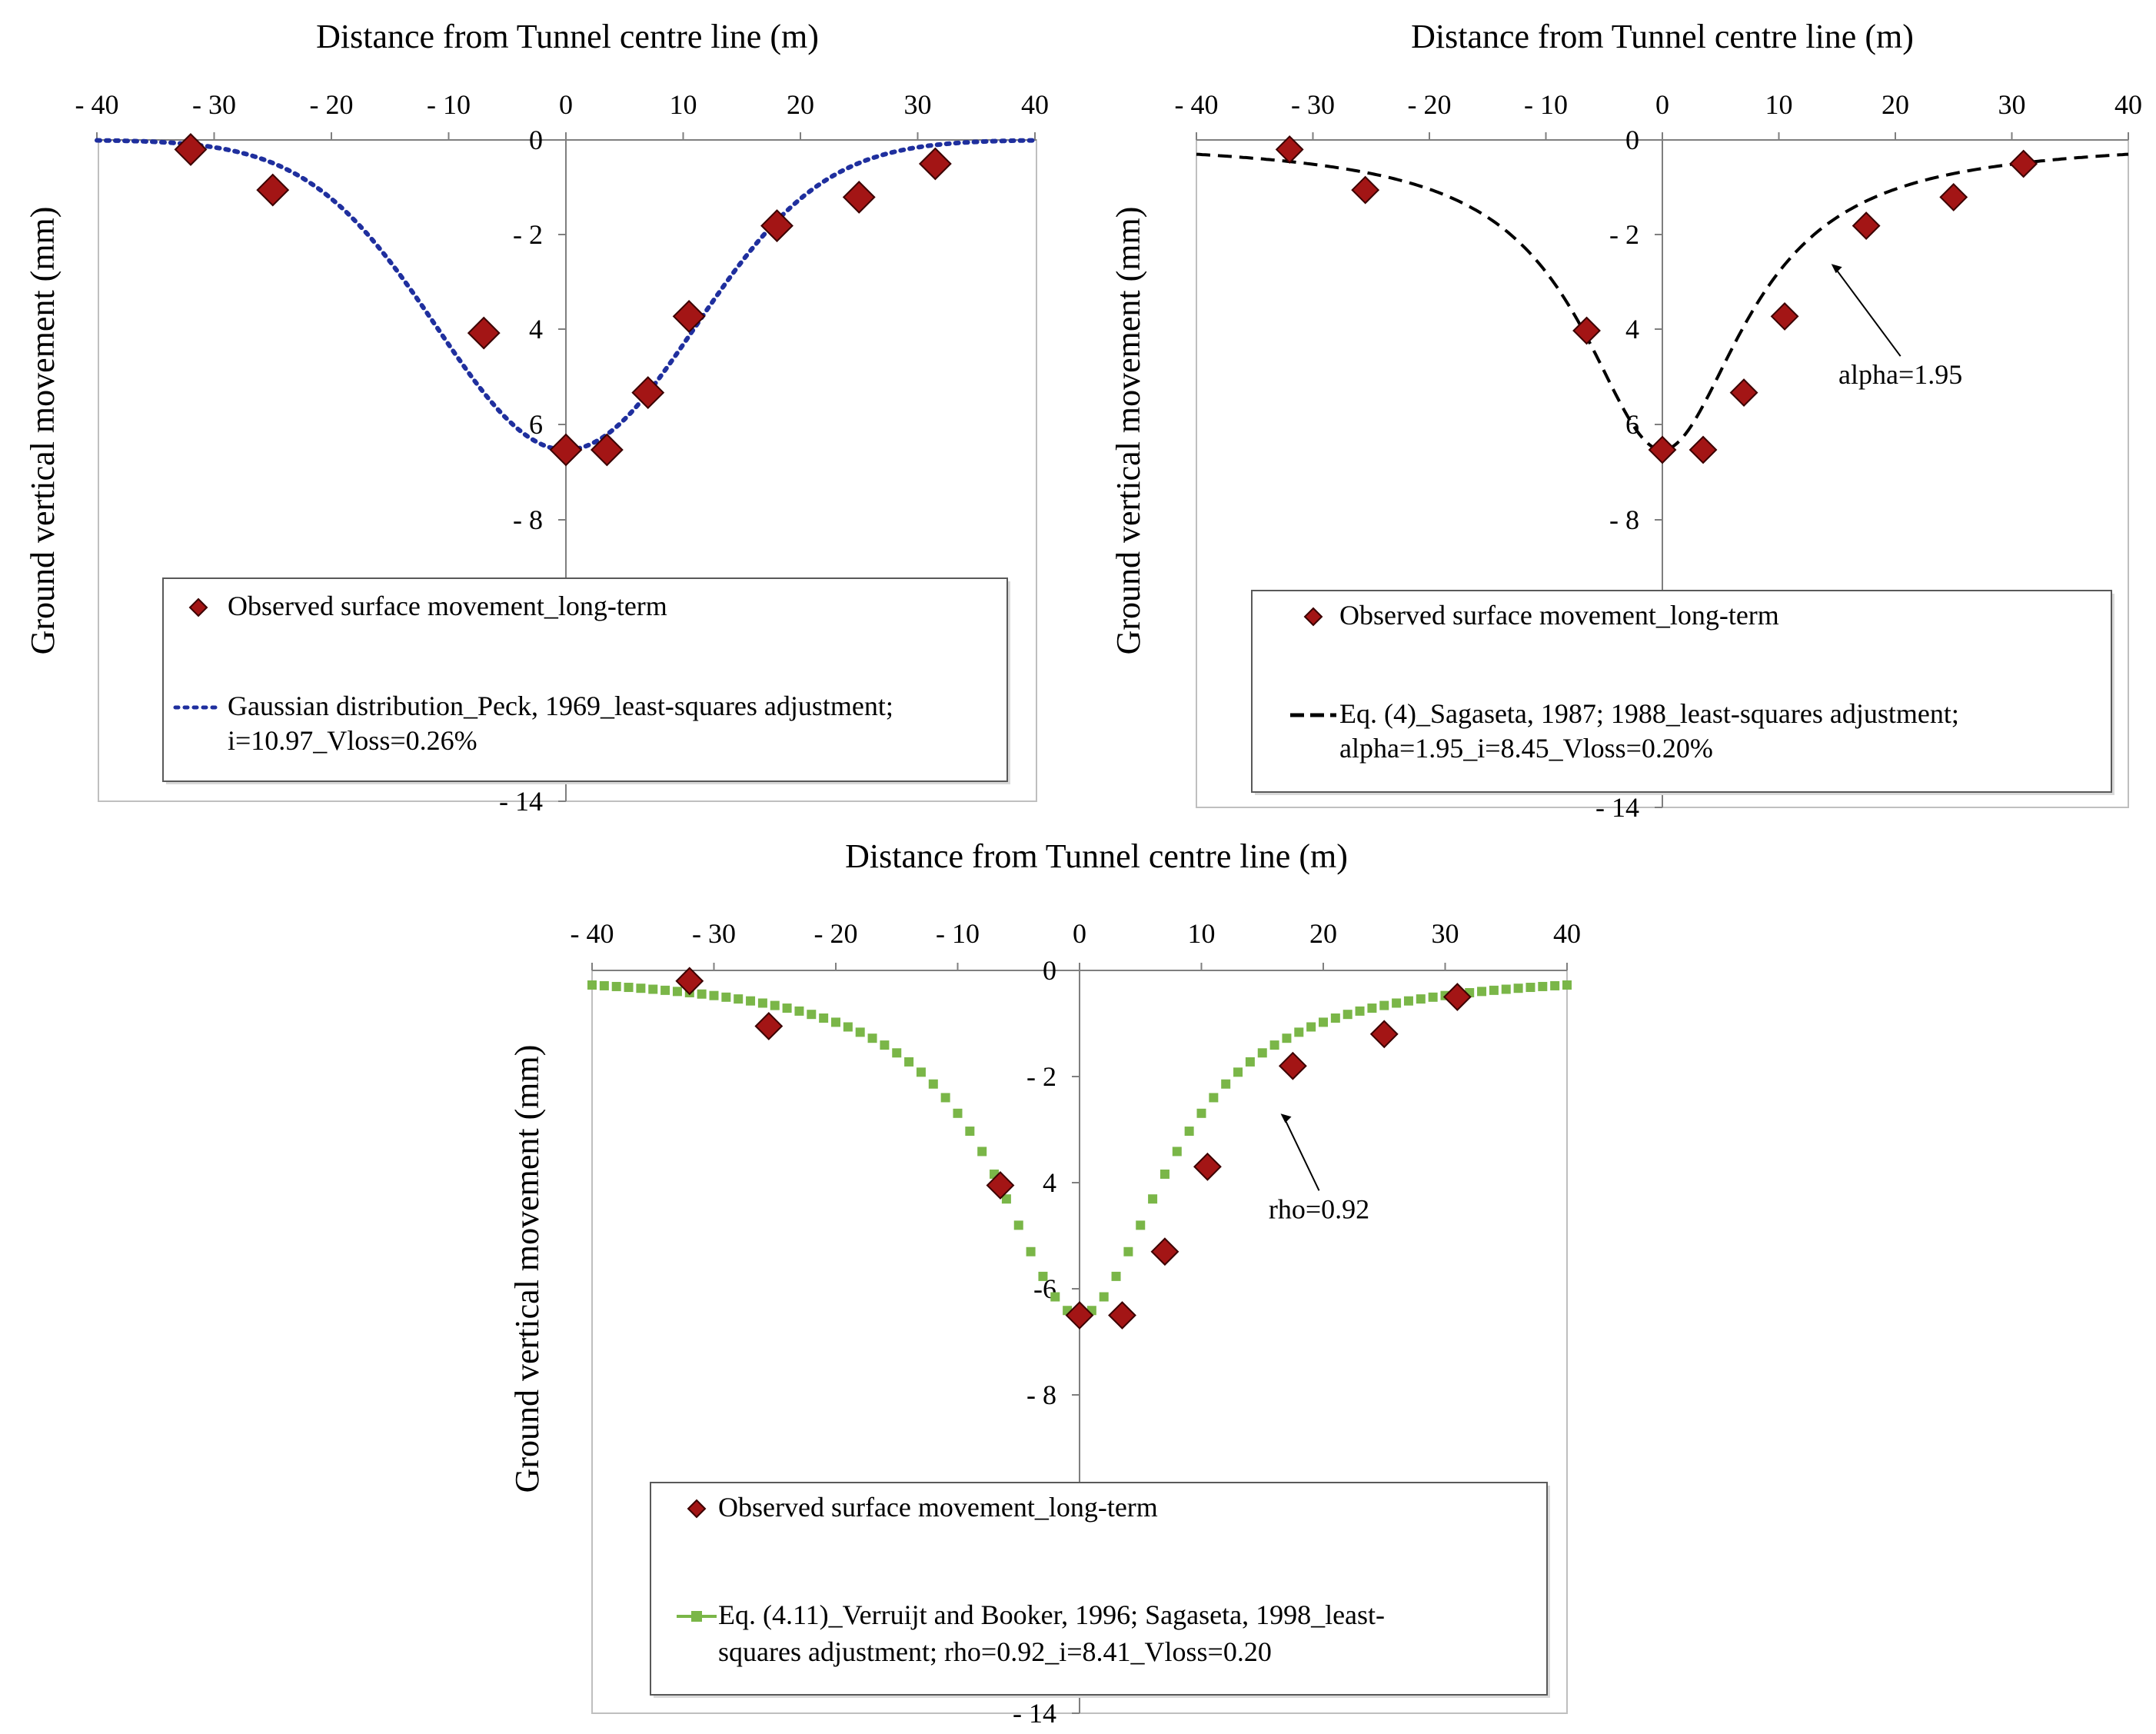 The width and height of the screenshot is (2156, 1734). What do you see at coordinates (1526, 748) in the screenshot?
I see `legend-fit-label: alpha=1.95_i=8.45_Vloss=0.20%` at bounding box center [1526, 748].